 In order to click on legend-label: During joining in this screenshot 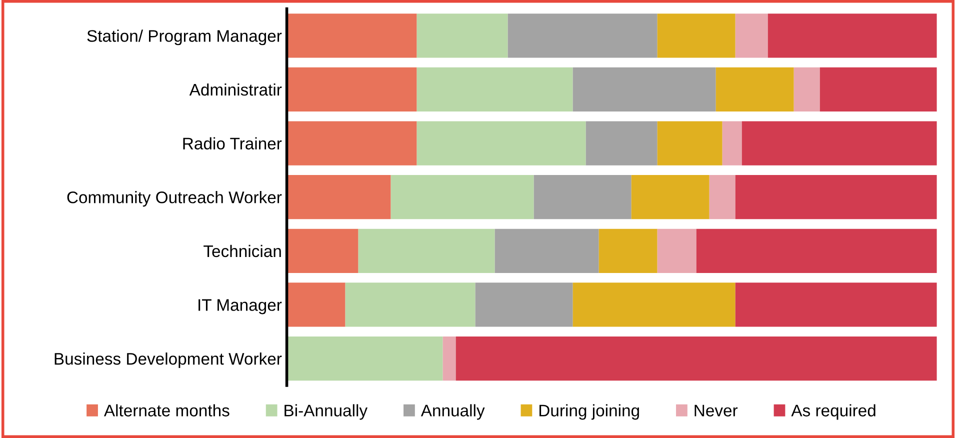, I will do `click(589, 412)`.